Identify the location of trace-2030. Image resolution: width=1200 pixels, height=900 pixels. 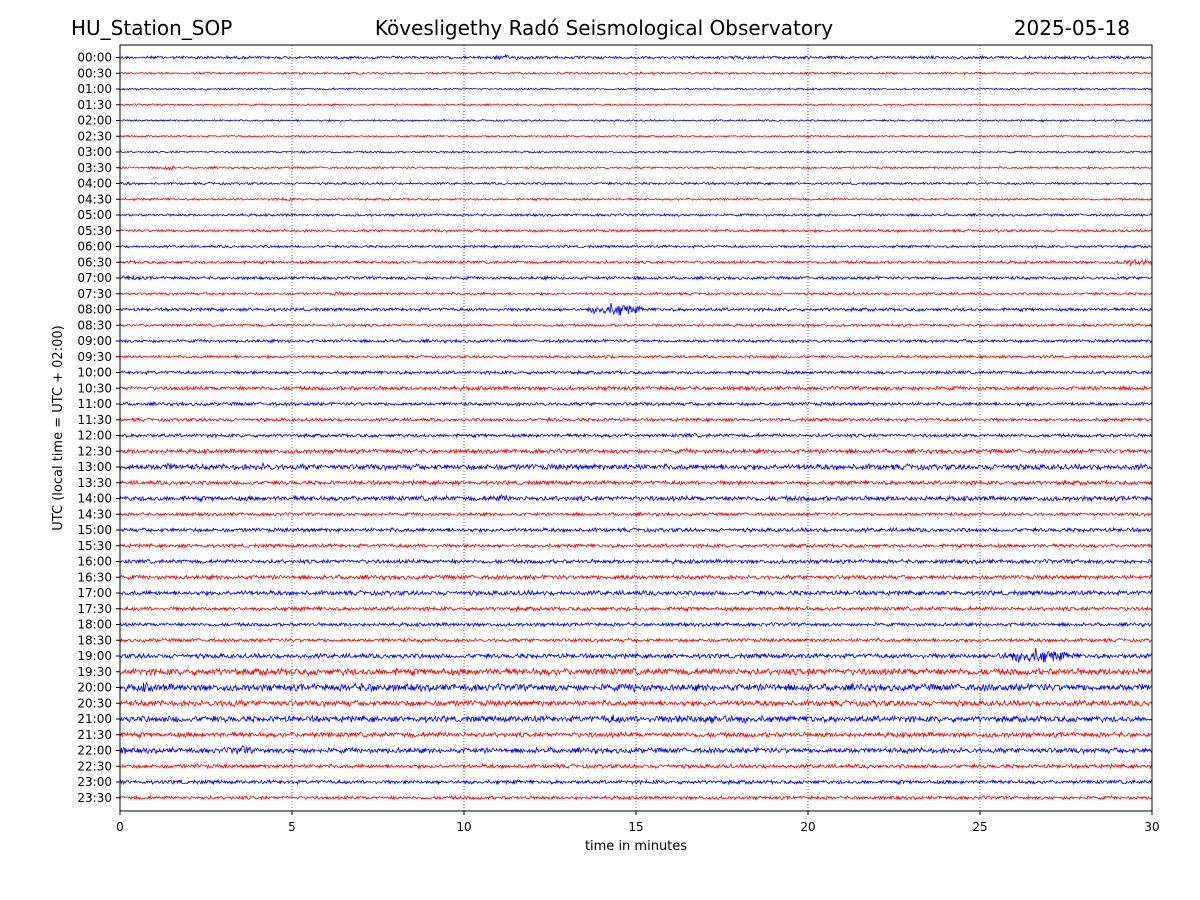
(636, 703).